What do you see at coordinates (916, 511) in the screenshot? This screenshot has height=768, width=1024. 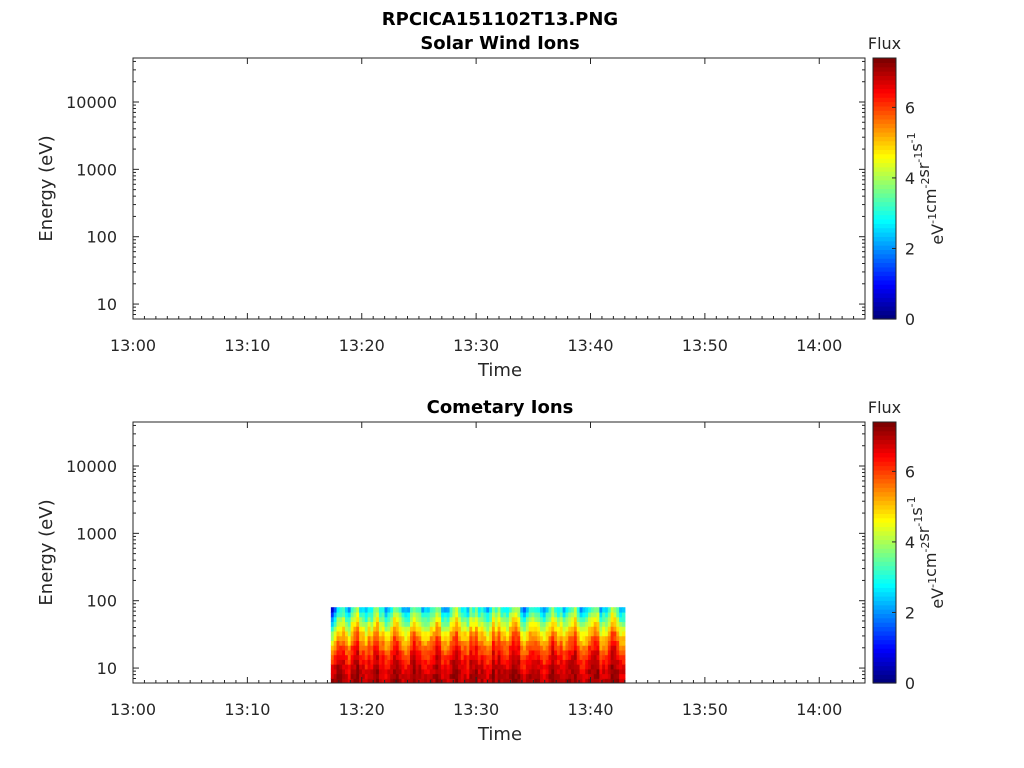 I see `unit-base: s` at bounding box center [916, 511].